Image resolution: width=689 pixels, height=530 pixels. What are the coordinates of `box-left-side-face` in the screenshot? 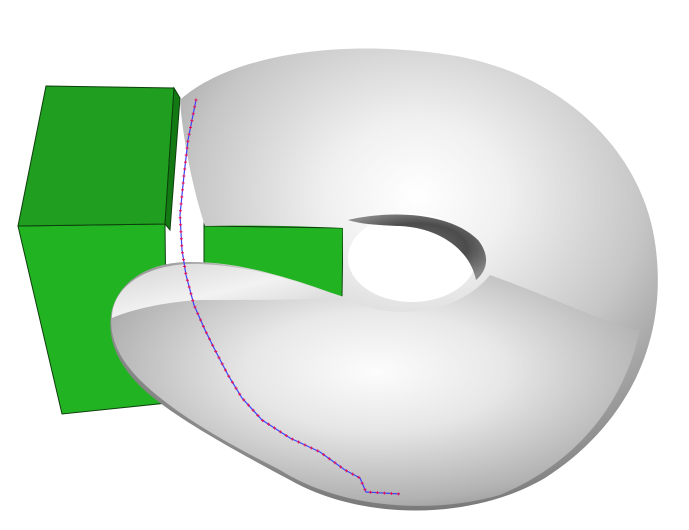 It's located at (172, 159).